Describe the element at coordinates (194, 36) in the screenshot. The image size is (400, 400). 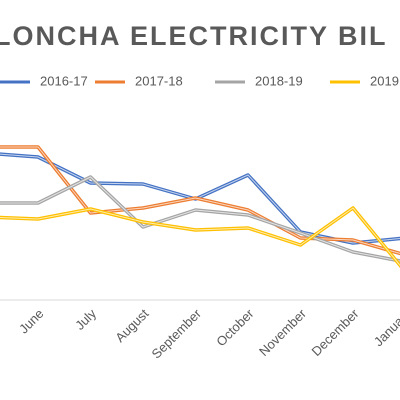
I see `chart-title: LONCHA ELECTRICITY BIL` at that location.